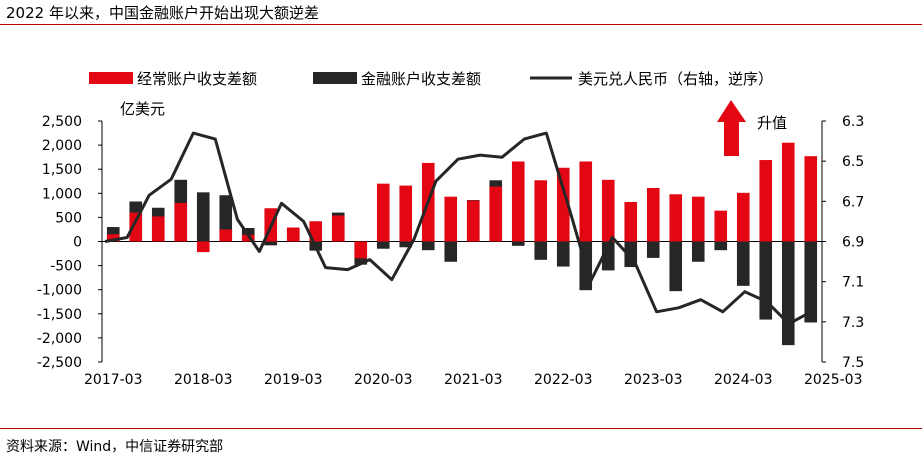 The width and height of the screenshot is (922, 459). What do you see at coordinates (675, 79) in the screenshot?
I see `legend-label-fx: 美元兑人民币（右轴，逆序）` at bounding box center [675, 79].